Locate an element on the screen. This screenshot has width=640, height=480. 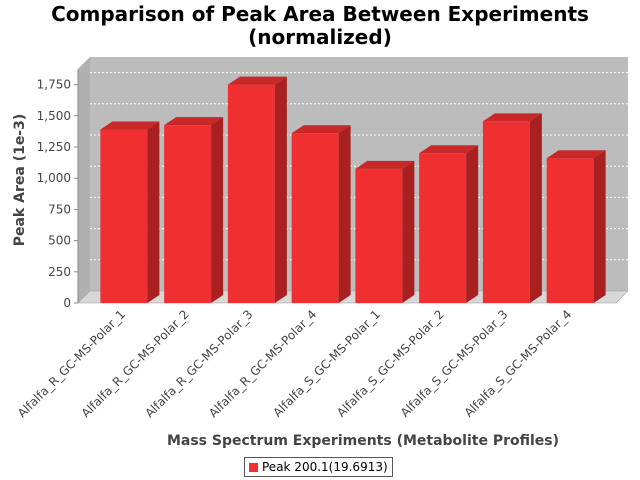
x-tick-label: Alfalfa_S_GC-MS-Polar_3 is located at coordinates (454, 363).